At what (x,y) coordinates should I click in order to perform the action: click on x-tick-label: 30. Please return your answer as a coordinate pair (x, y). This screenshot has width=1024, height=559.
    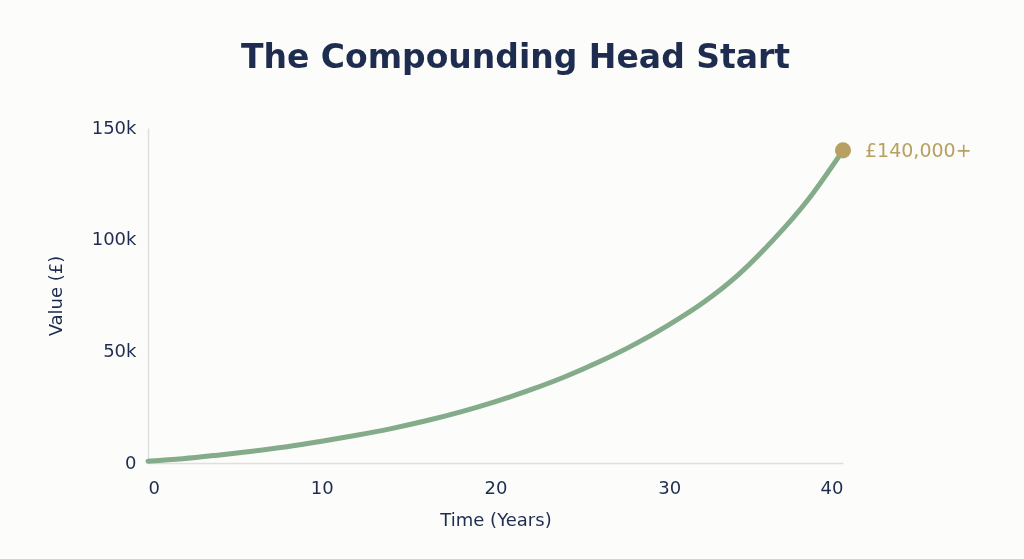
    Looking at the image, I should click on (670, 487).